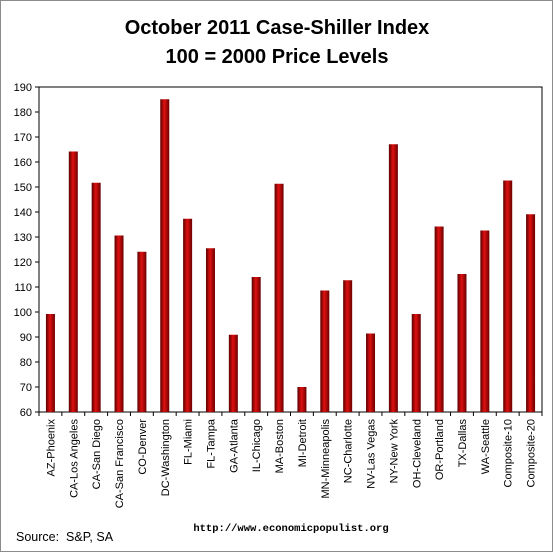 The width and height of the screenshot is (553, 552). Describe the element at coordinates (26, 413) in the screenshot. I see `y-tick-label: 60` at that location.